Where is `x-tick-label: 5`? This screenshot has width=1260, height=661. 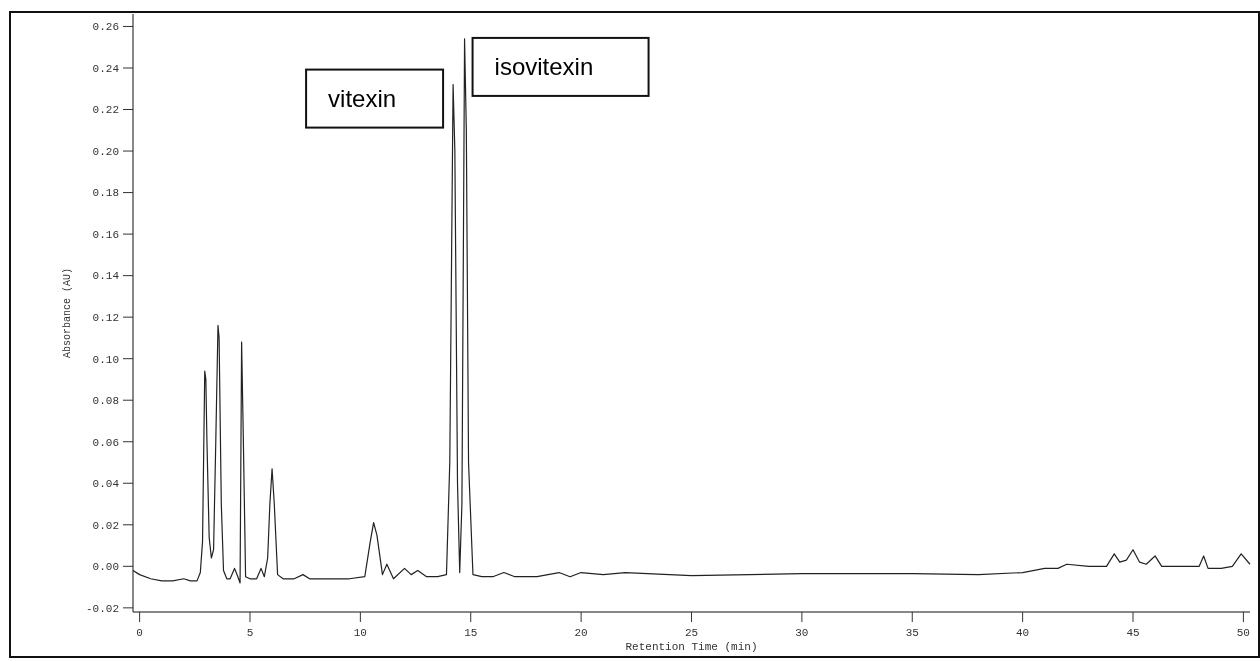 x-tick-label: 5 is located at coordinates (250, 633).